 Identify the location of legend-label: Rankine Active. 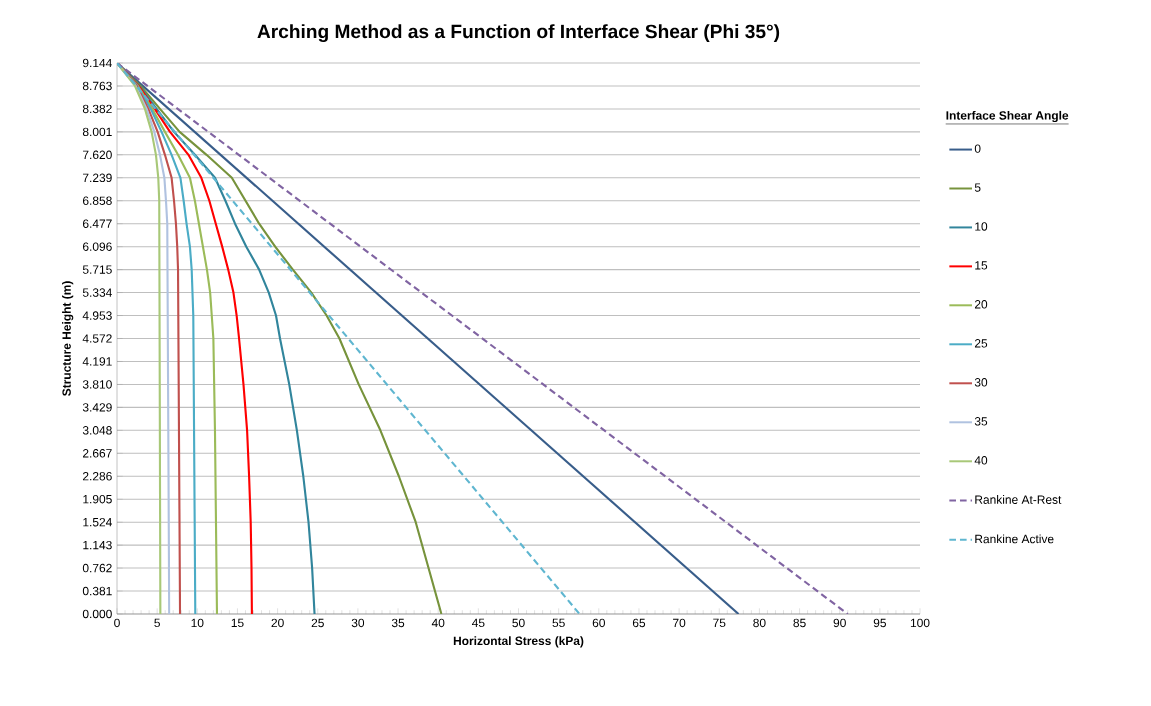
(1014, 539).